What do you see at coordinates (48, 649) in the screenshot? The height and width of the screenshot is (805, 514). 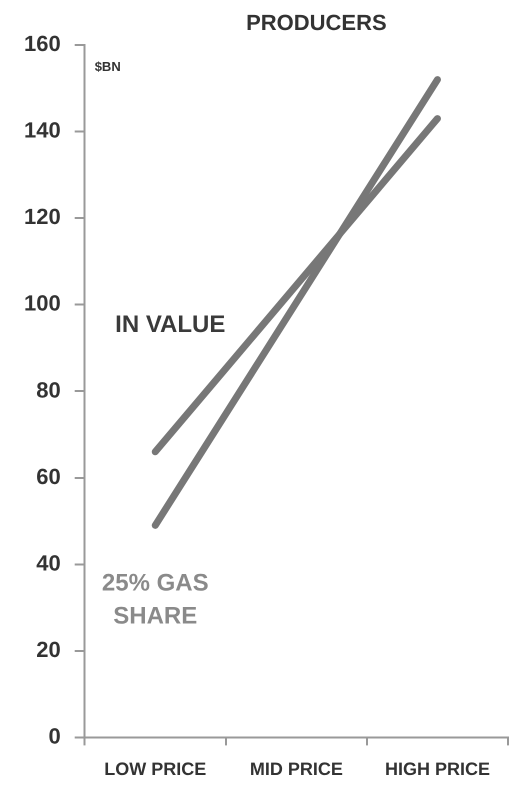 I see `y-tick-label: 20` at bounding box center [48, 649].